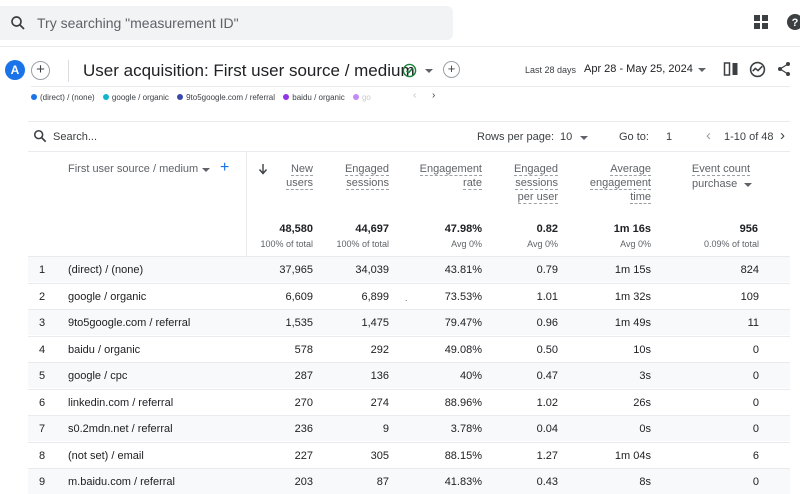 This screenshot has width=800, height=494. Describe the element at coordinates (708, 135) in the screenshot. I see `prev-page-icon: ‹` at that location.